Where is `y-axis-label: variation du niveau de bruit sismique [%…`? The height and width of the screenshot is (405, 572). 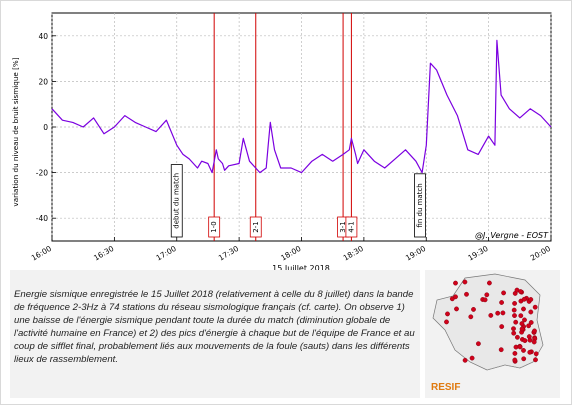
y-axis-label: variation du niveau de bruit sismique [%… is located at coordinates (15, 131).